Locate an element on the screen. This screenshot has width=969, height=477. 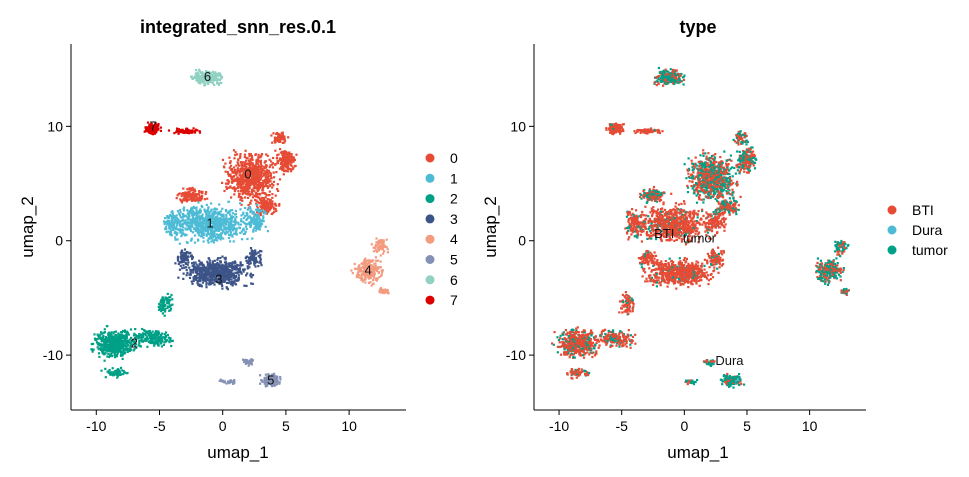
chart-title: integrated_snn_res.0.1 is located at coordinates (238, 27).